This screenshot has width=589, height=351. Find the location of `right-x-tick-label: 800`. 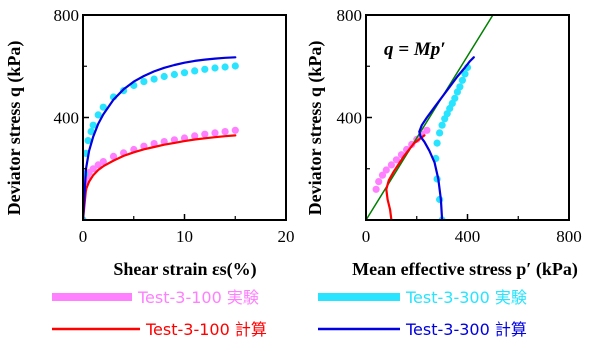

right-x-tick-label: 800 is located at coordinates (569, 236).